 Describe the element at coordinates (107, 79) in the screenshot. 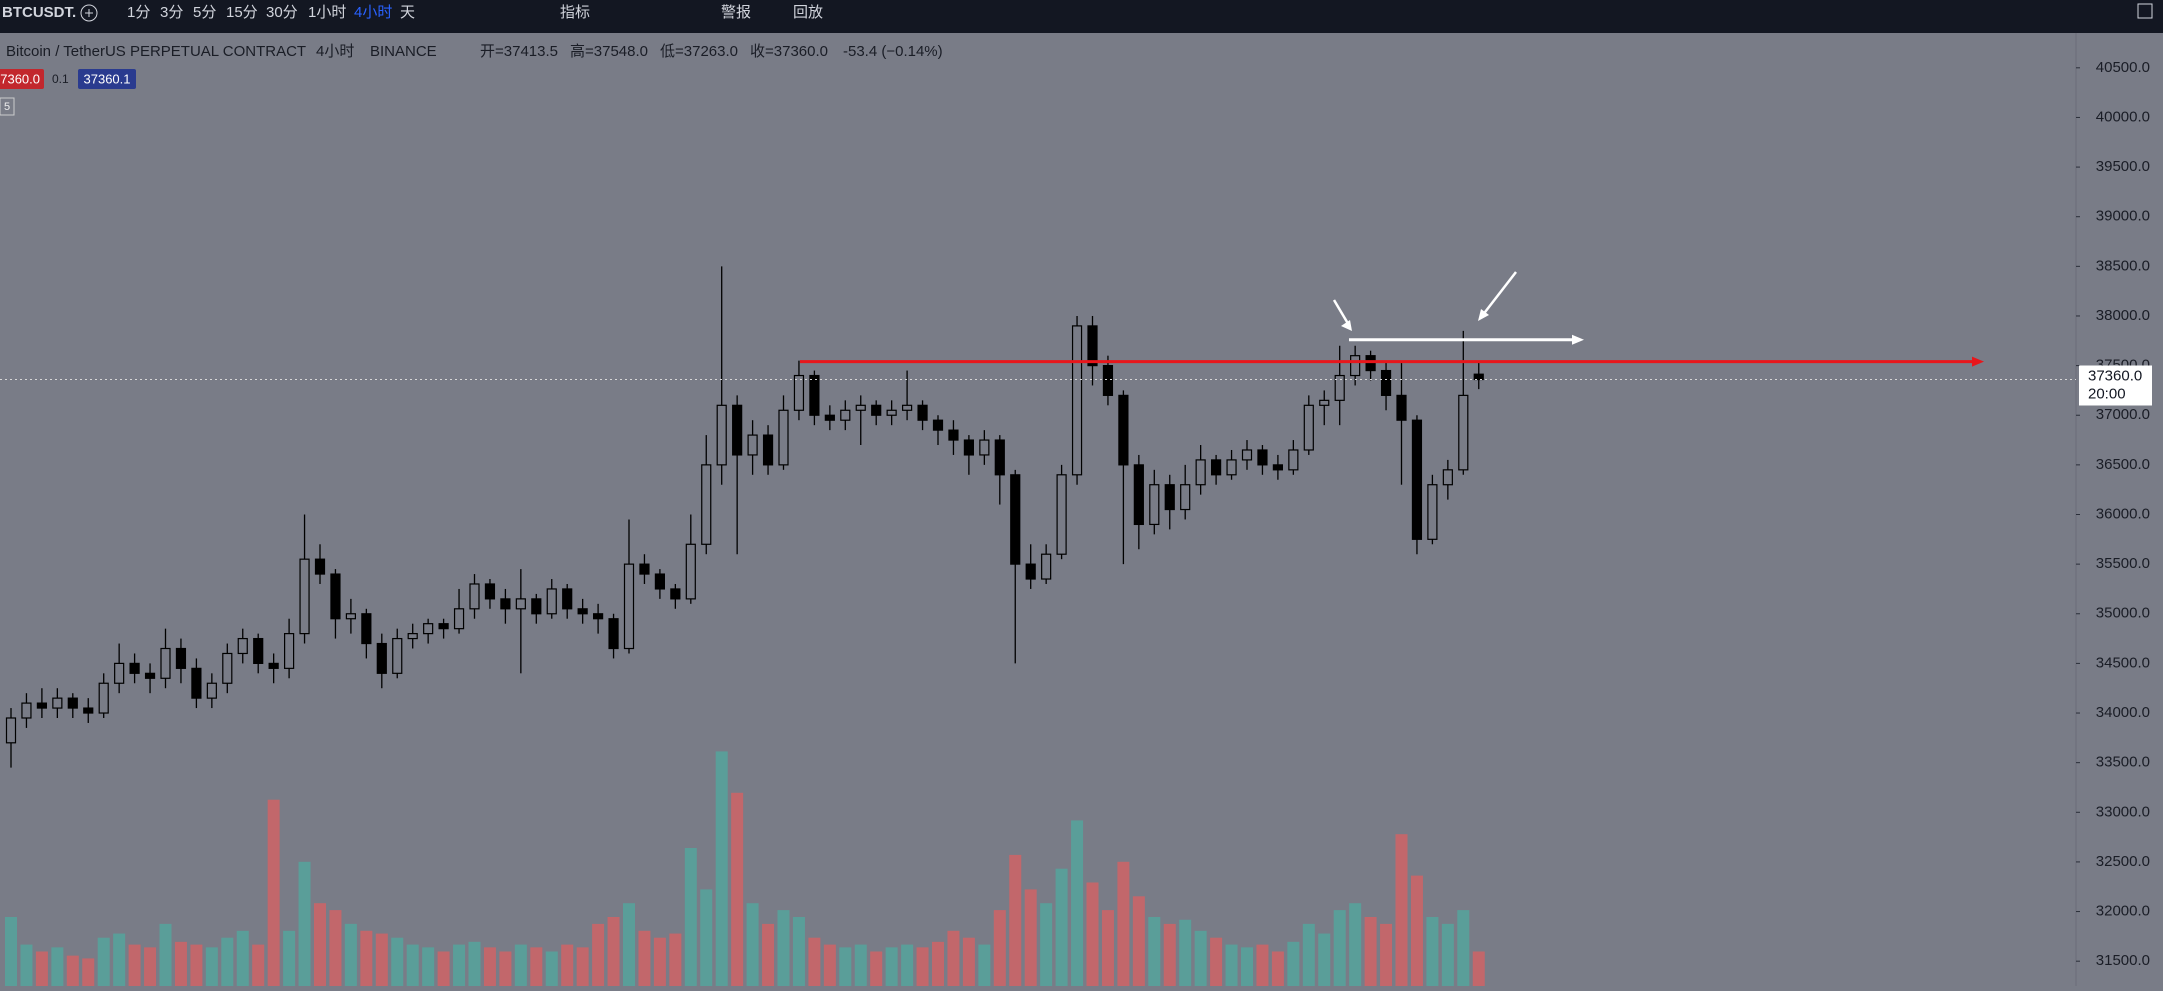

I see `ask-badge` at that location.